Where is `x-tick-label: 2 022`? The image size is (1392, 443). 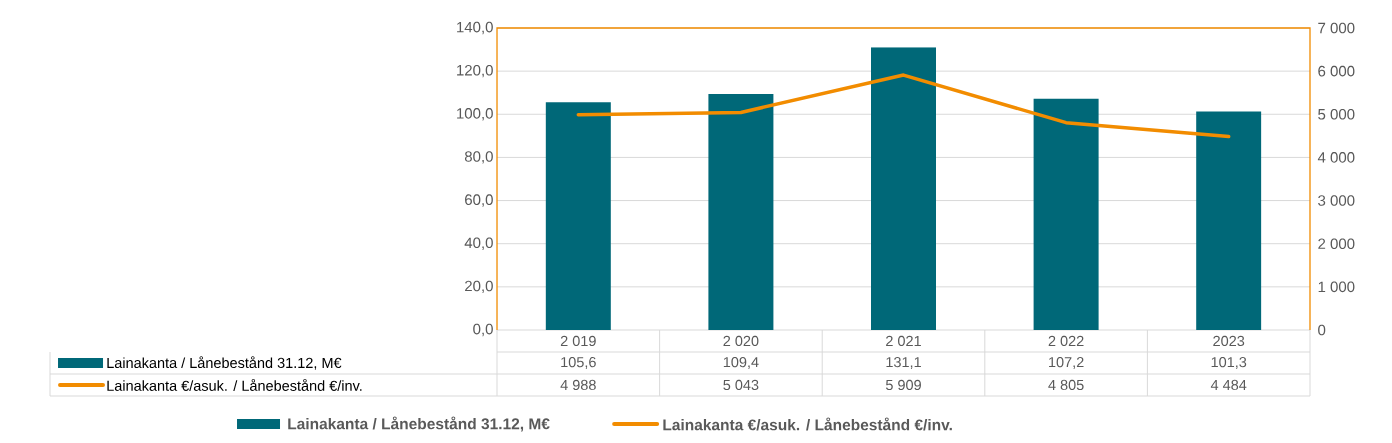 x-tick-label: 2 022 is located at coordinates (1066, 341).